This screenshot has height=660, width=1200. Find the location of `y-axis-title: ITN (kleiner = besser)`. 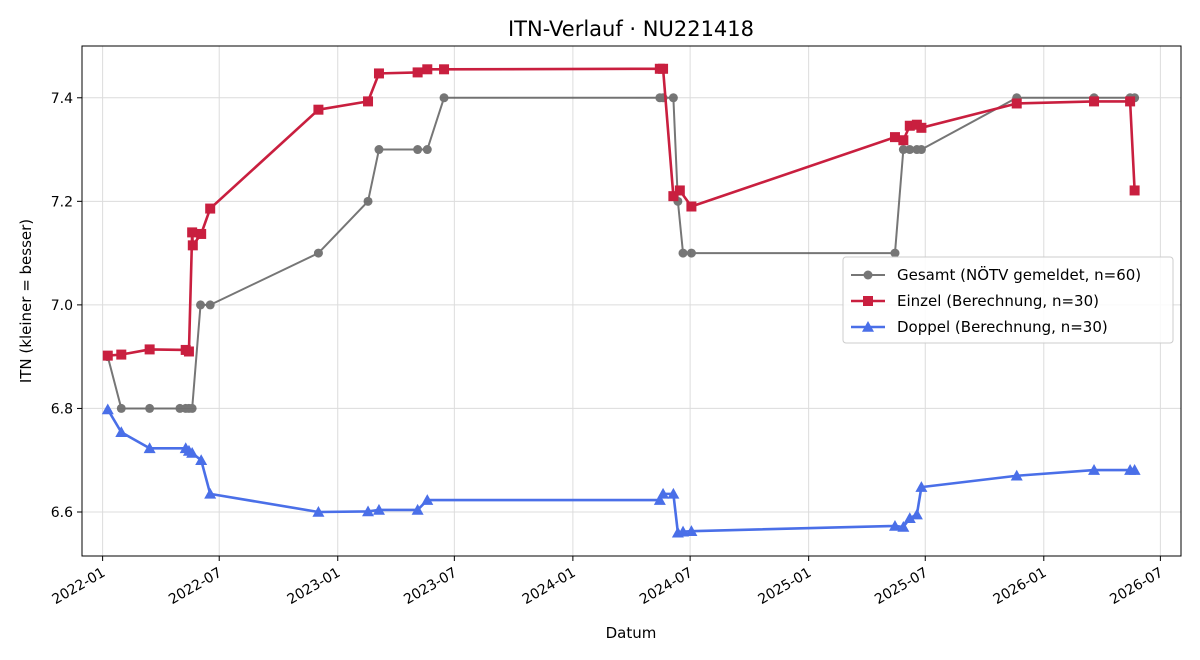

y-axis-title: ITN (kleiner = besser) is located at coordinates (26, 301).